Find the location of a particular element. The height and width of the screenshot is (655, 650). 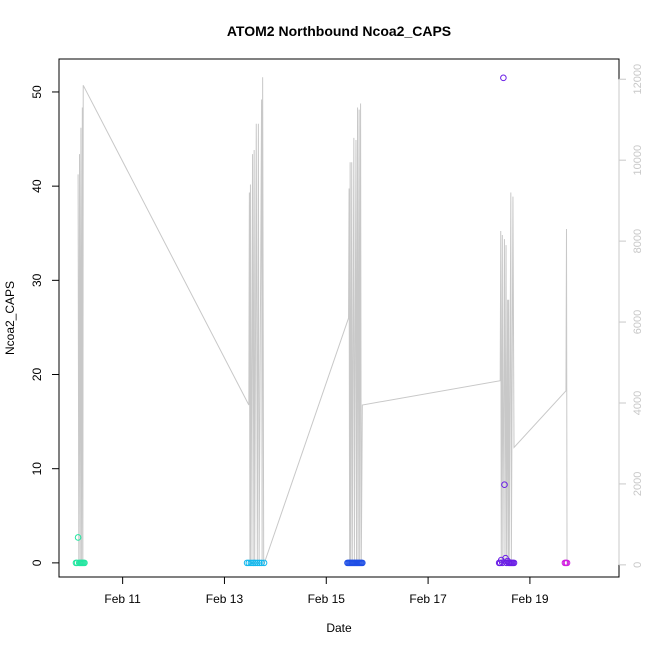

chart-title: ATOM2 Northbound Ncoa2_CAPS is located at coordinates (339, 31).